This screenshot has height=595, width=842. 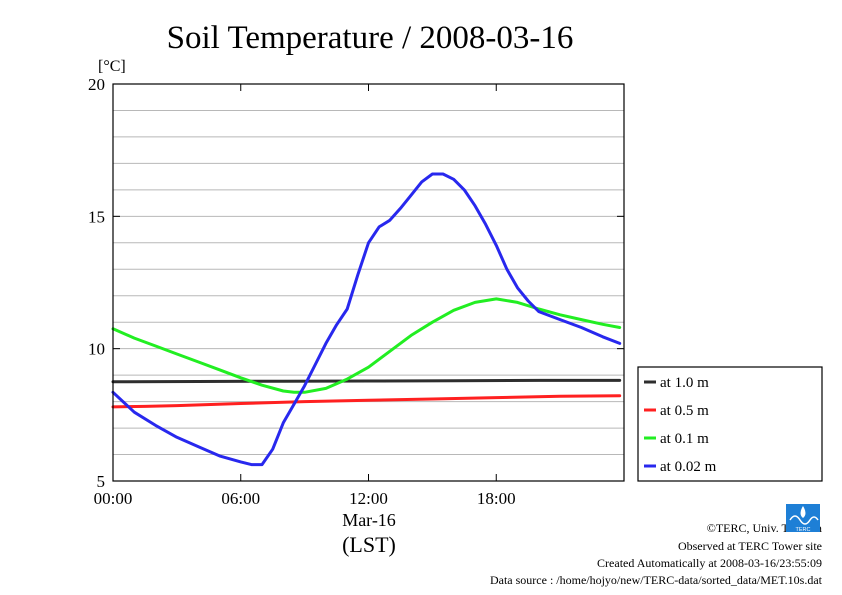 I want to click on legend-label-at-0-1-m: at 0.1 m, so click(x=684, y=439).